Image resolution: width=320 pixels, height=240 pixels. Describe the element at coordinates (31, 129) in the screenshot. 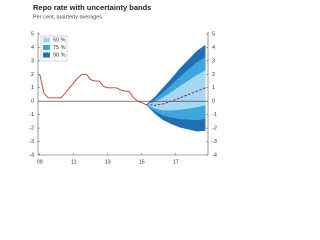

I see `y-tick-label: -2` at that location.